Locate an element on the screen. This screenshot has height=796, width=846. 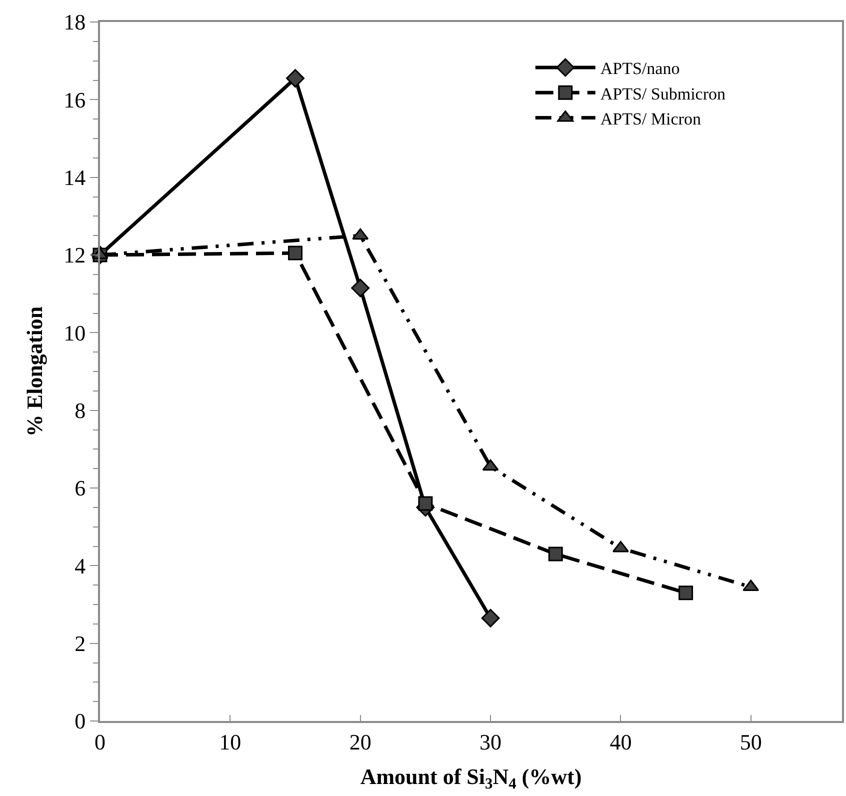
y-tick-label: 16 is located at coordinates (75, 99).